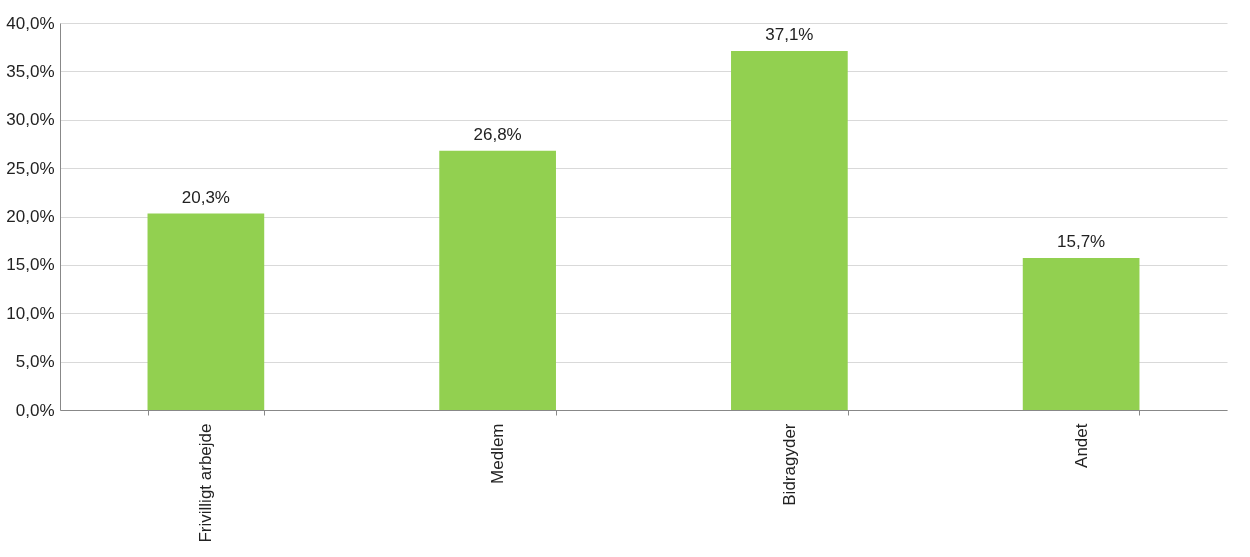 Image resolution: width=1250 pixels, height=557 pixels. I want to click on x-tick-label: Frivilligt arbejde, so click(206, 483).